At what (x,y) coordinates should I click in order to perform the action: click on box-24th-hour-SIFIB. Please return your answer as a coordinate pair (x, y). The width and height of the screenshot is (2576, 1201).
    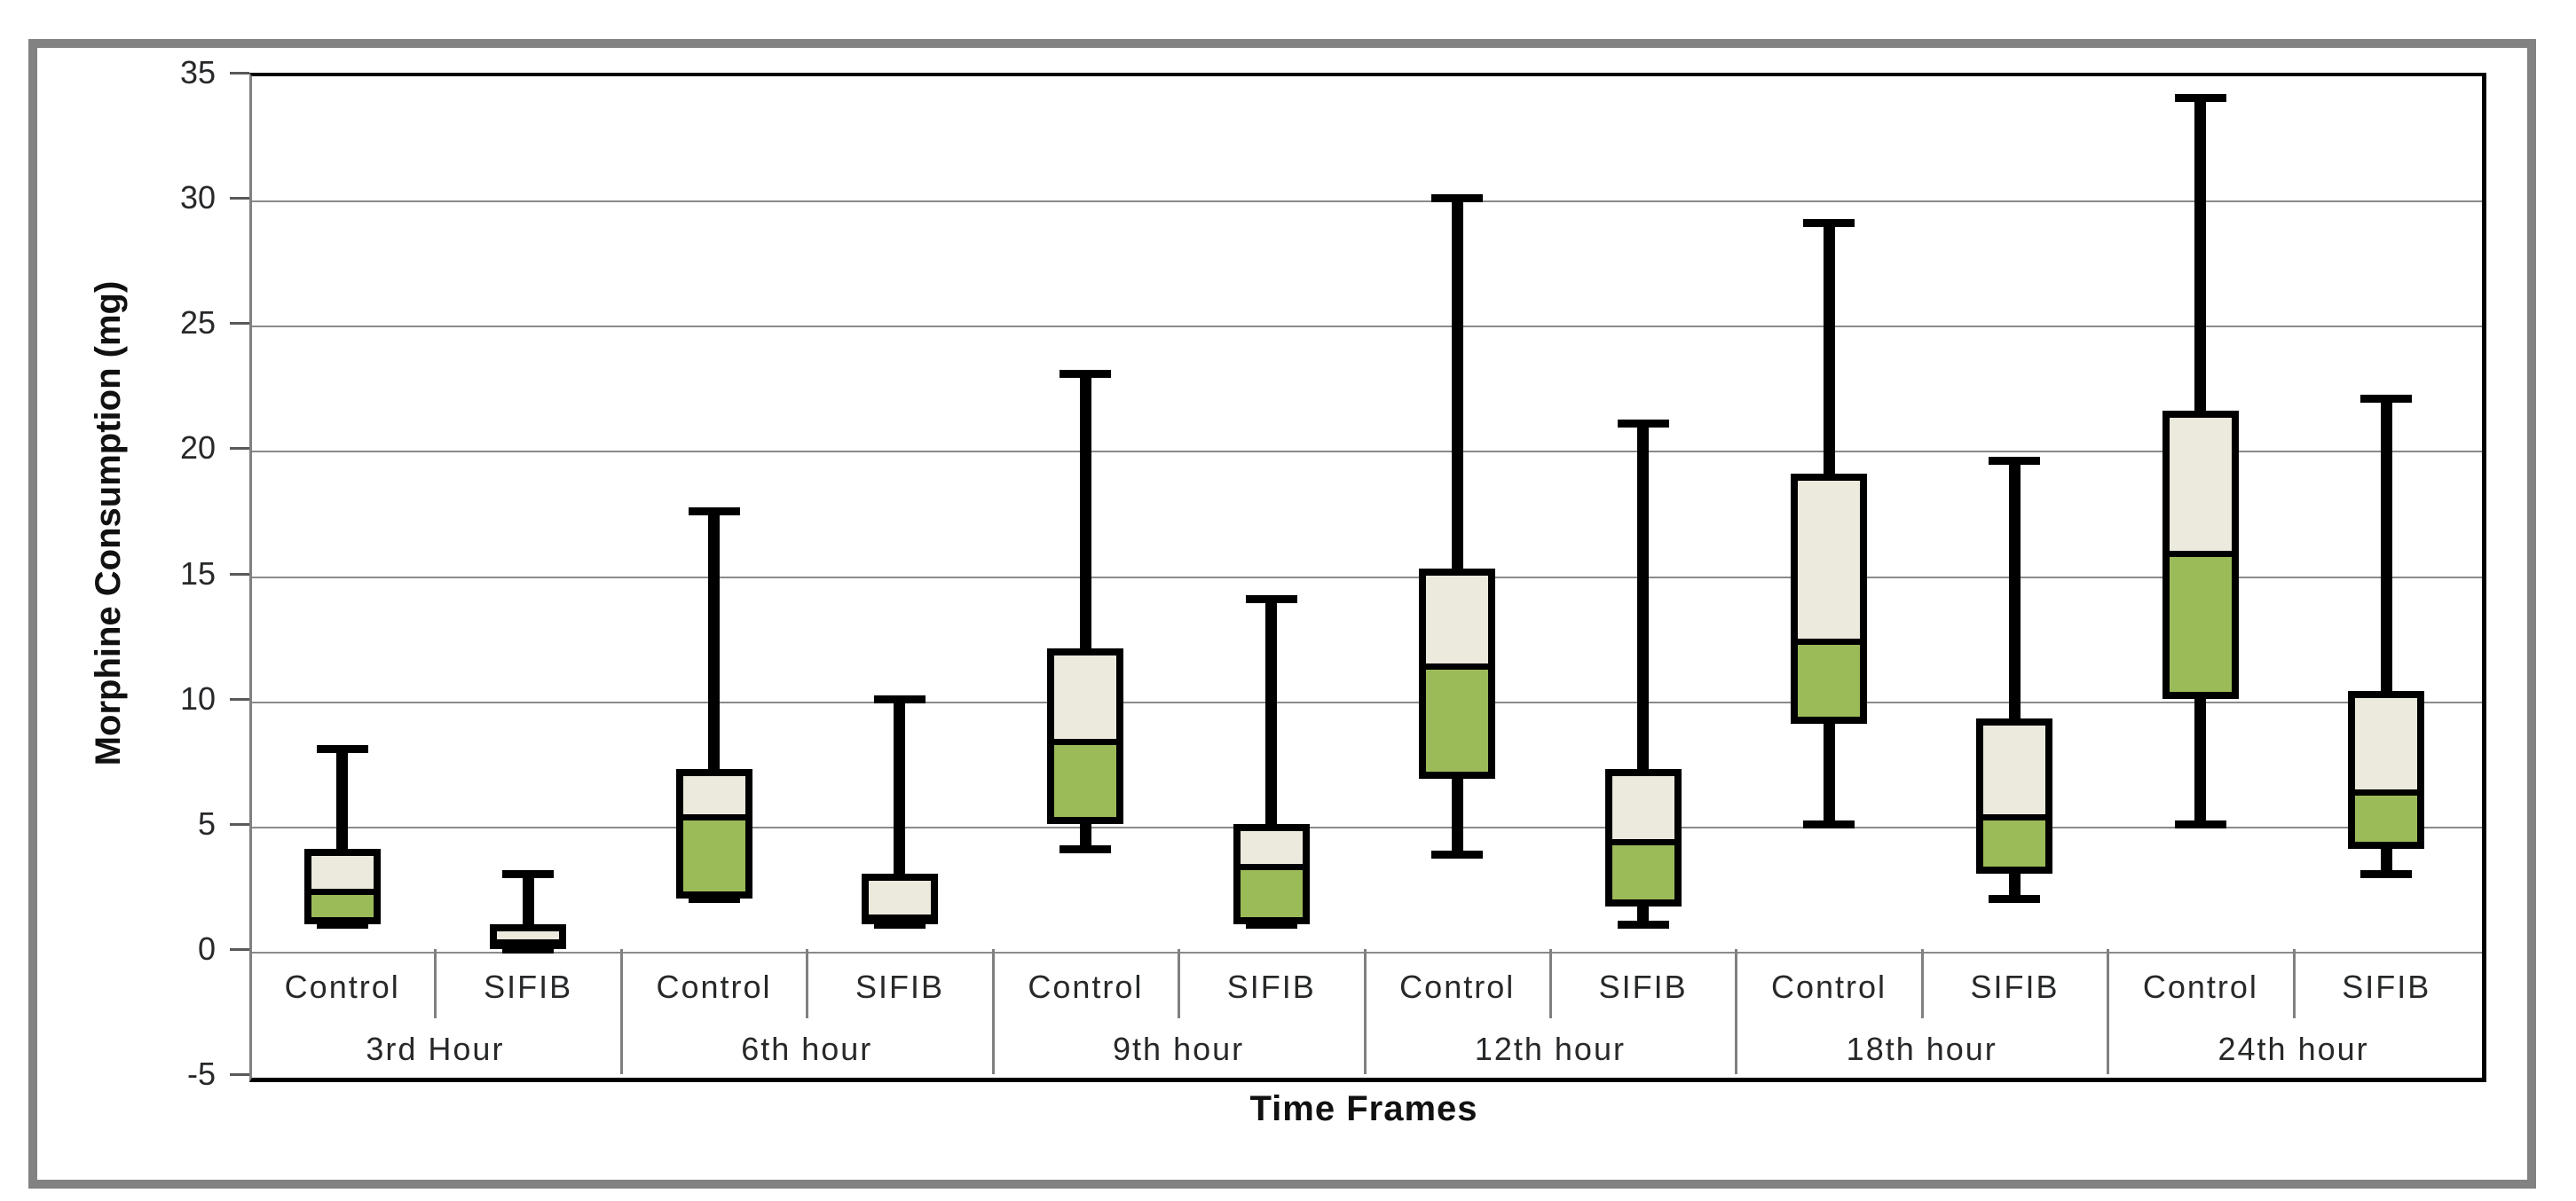
    Looking at the image, I should click on (2386, 770).